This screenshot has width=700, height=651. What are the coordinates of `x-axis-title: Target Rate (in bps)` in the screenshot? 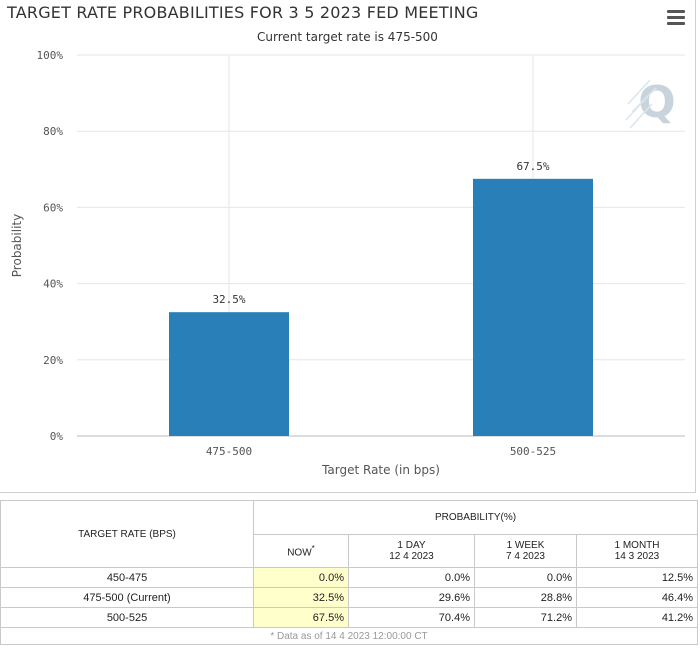 It's located at (380, 470).